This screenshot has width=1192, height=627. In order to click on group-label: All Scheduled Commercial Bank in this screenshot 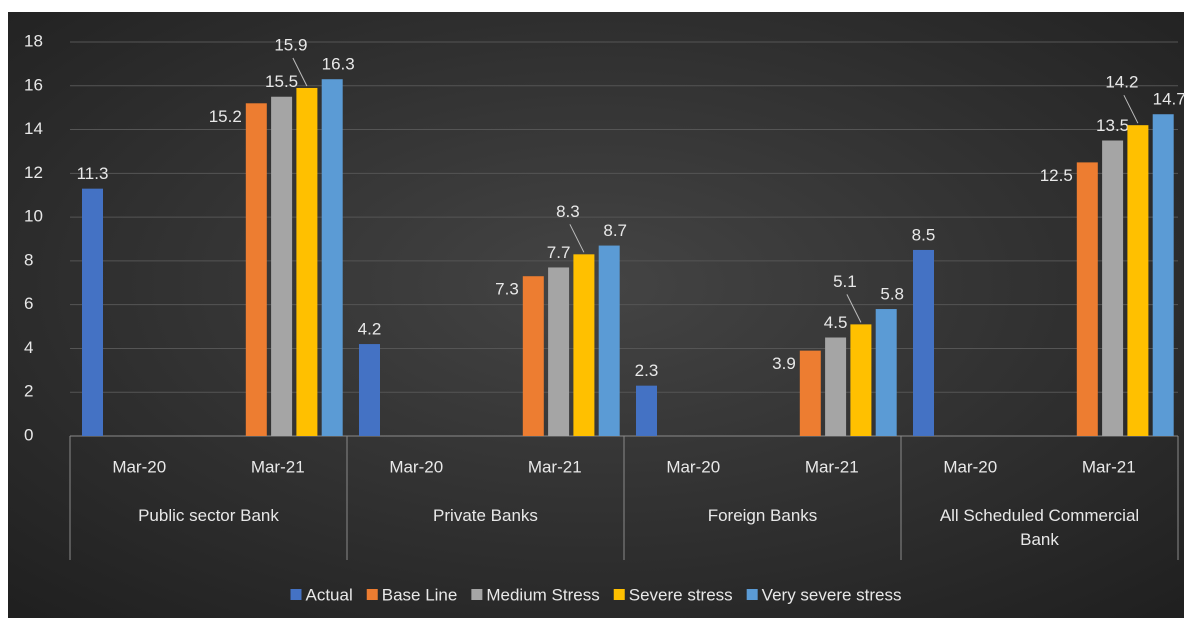, I will do `click(1039, 527)`.